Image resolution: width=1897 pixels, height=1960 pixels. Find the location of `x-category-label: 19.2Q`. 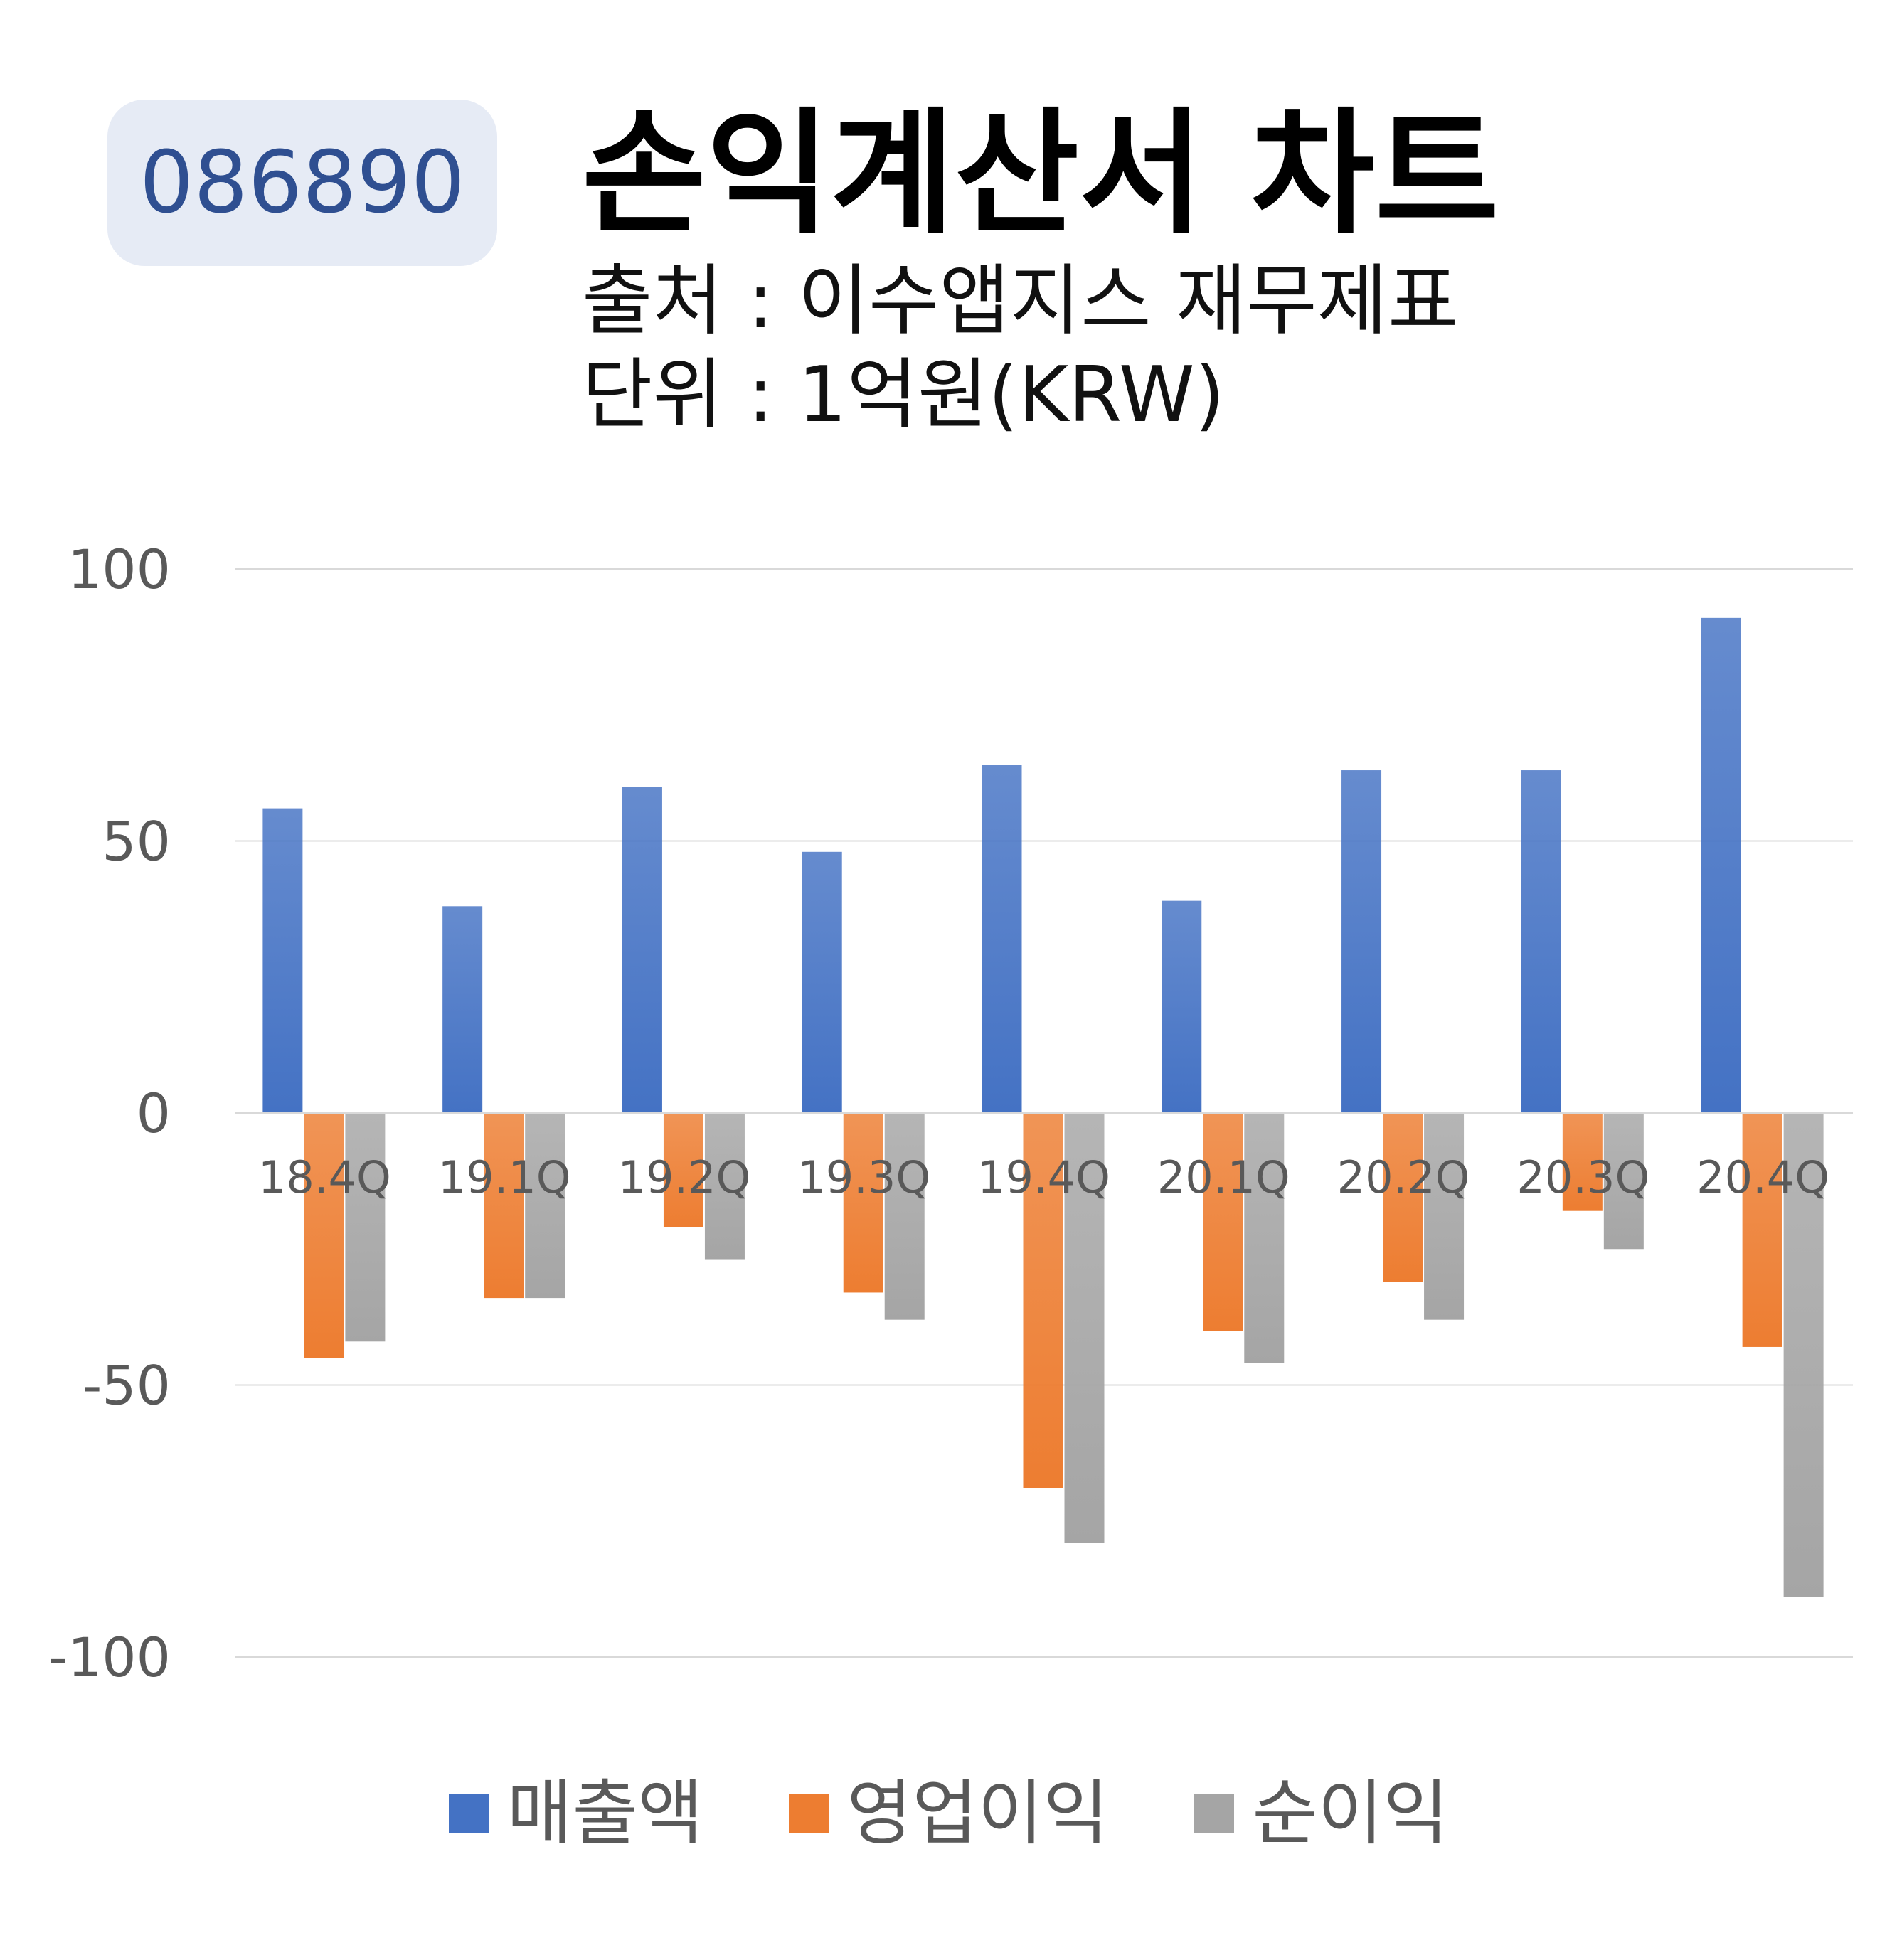

x-category-label: 19.2Q is located at coordinates (684, 1177).